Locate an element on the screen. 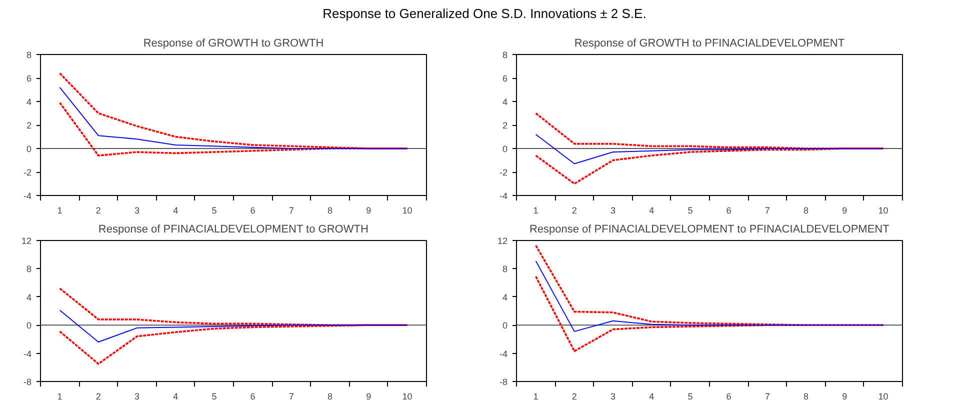  chart-title: Response of PFINACIALDEVELOPMENT to PFINACIALDEVELOPMENT is located at coordinates (709, 230).